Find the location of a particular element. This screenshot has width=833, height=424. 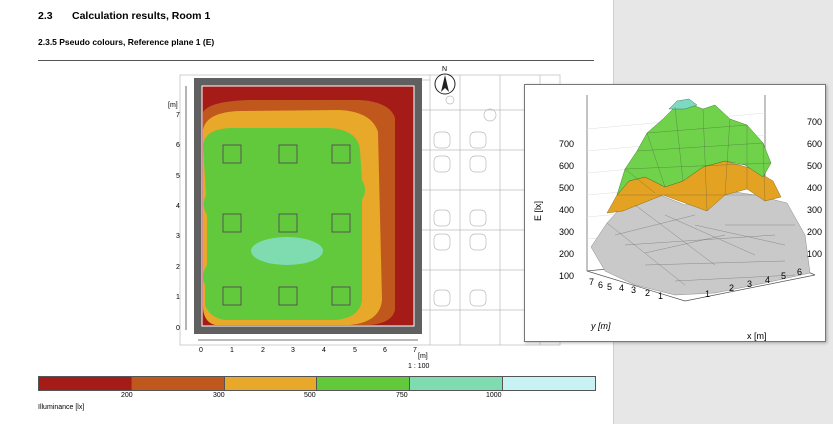

right-axis-ticks: 100 200 300 400 500 600 700 is located at coordinates (814, 188).